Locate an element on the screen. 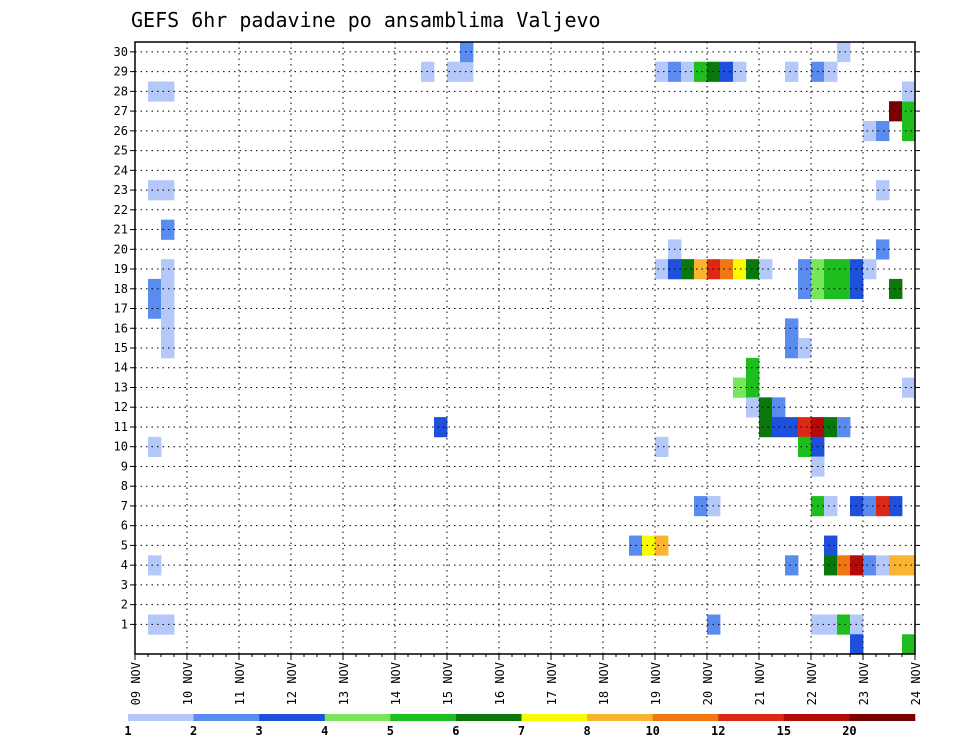  x-tick-label: 17 NOV is located at coordinates (552, 683).